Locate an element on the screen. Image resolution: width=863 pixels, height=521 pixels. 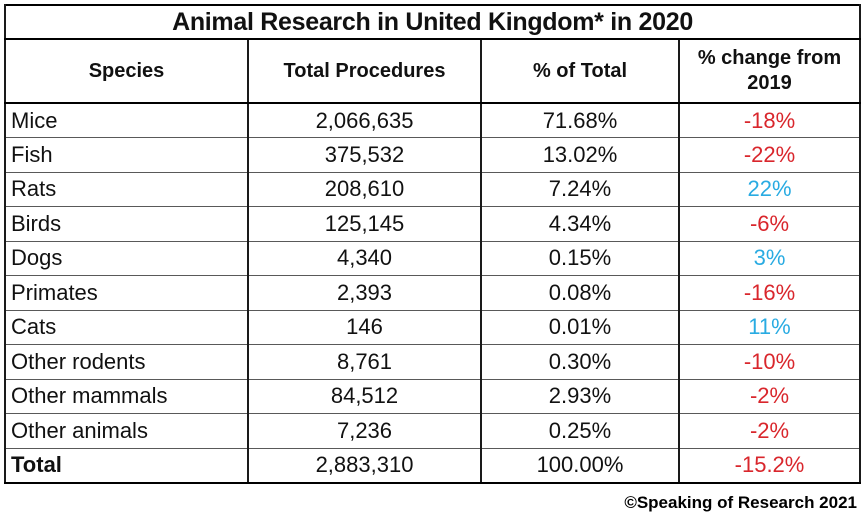
pct-of-total-cell: 2.93% is located at coordinates (580, 396).